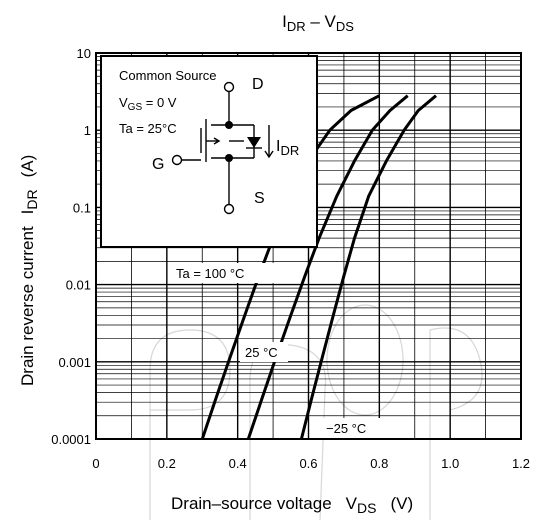 The width and height of the screenshot is (544, 523). Describe the element at coordinates (148, 104) in the screenshot. I see `inset-vgs: VGS = 0 V` at that location.